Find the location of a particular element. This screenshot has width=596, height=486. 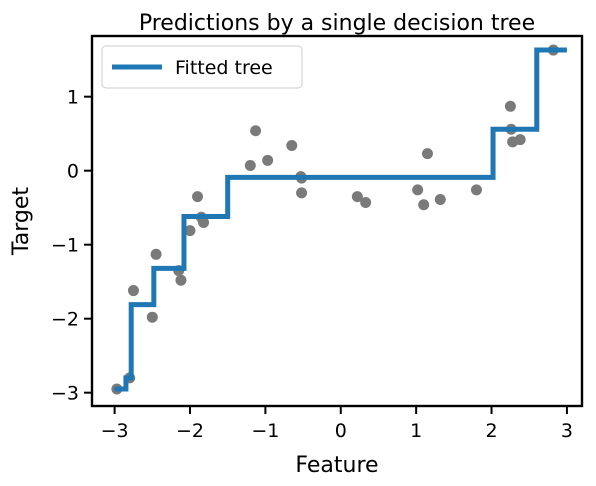

legend-box is located at coordinates (202, 67).